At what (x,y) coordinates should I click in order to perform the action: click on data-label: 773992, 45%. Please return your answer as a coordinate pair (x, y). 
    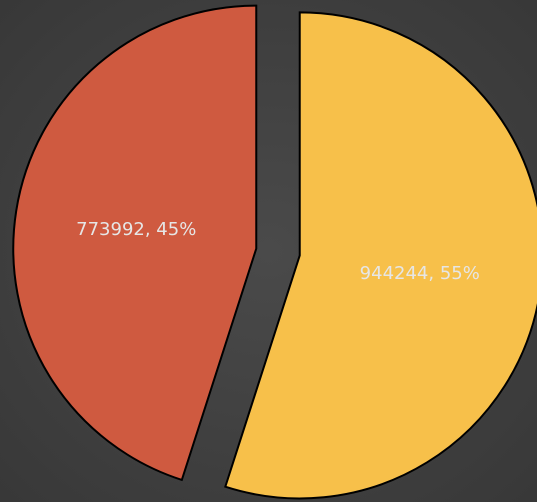
    Looking at the image, I should click on (136, 229).